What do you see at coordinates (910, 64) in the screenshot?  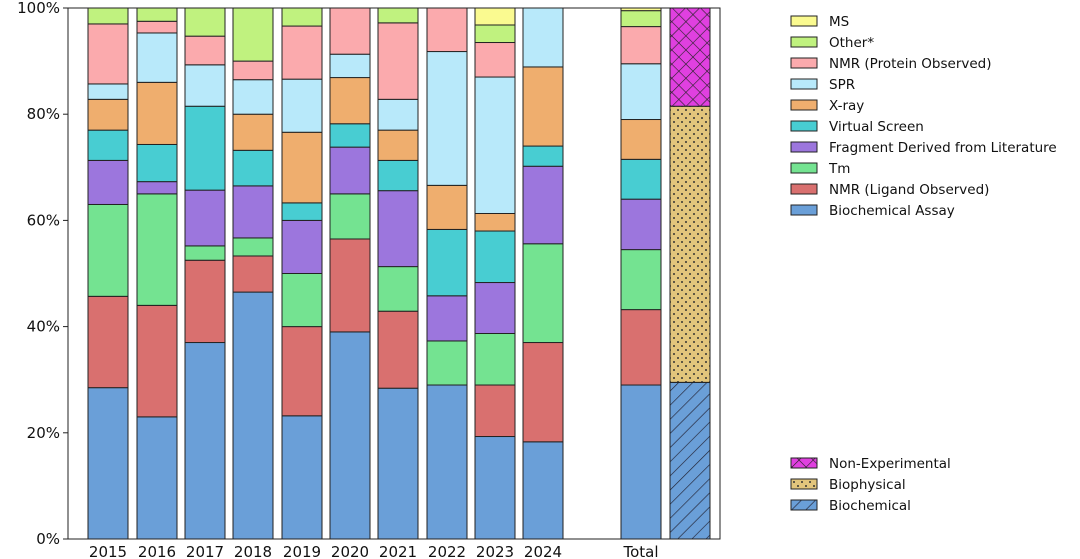 I see `legend-label: NMR (Protein Observed)` at bounding box center [910, 64].